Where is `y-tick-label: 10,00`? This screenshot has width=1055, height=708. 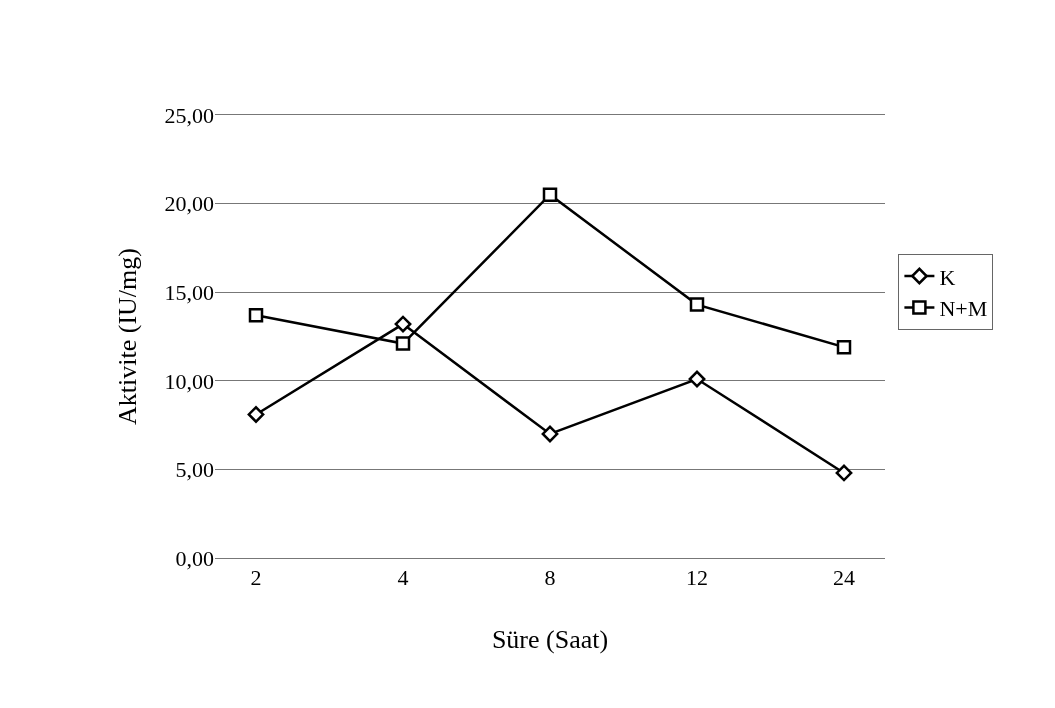
y-tick-label: 10,00 is located at coordinates (189, 381).